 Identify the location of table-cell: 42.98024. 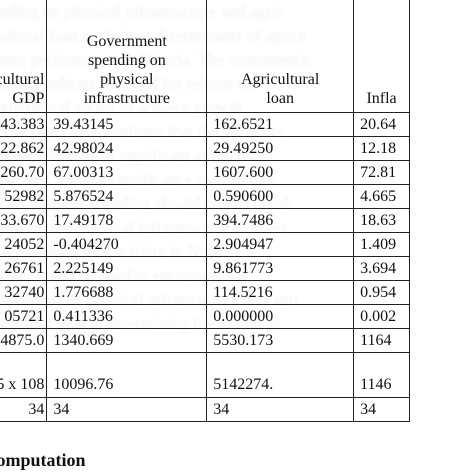
(127, 148).